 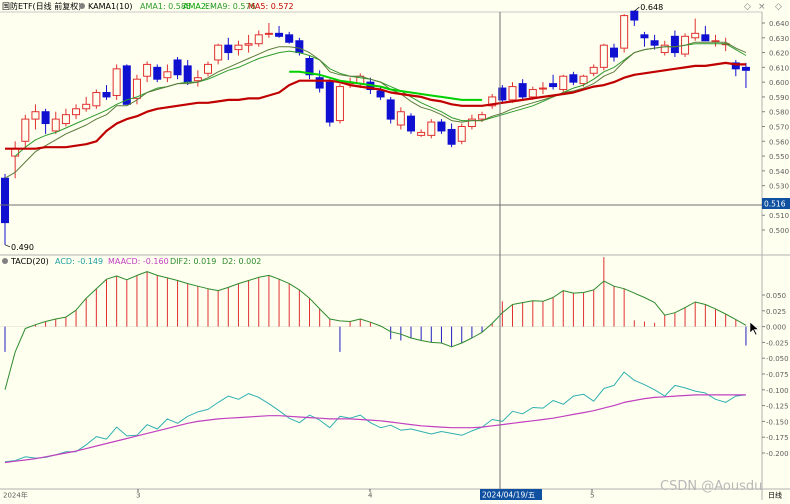 What do you see at coordinates (778, 7) in the screenshot?
I see `expand-icon: ◇` at bounding box center [778, 7].